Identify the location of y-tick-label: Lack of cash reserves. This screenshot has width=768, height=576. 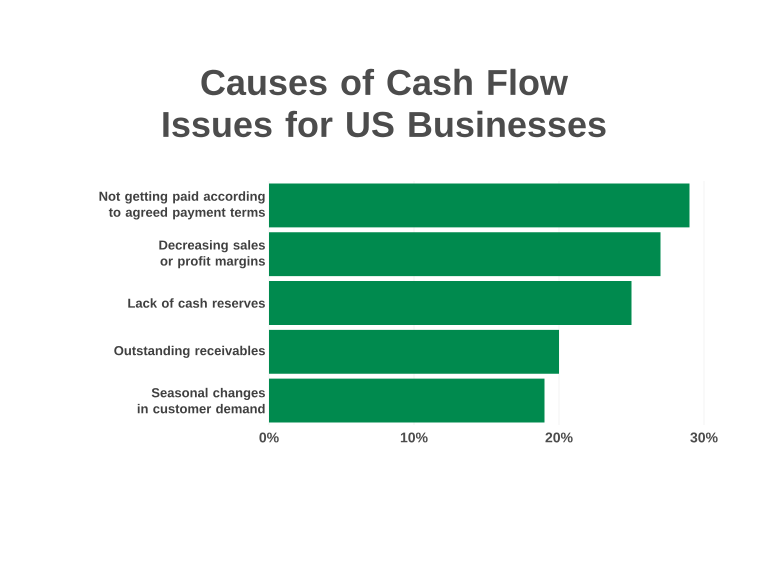
(196, 303).